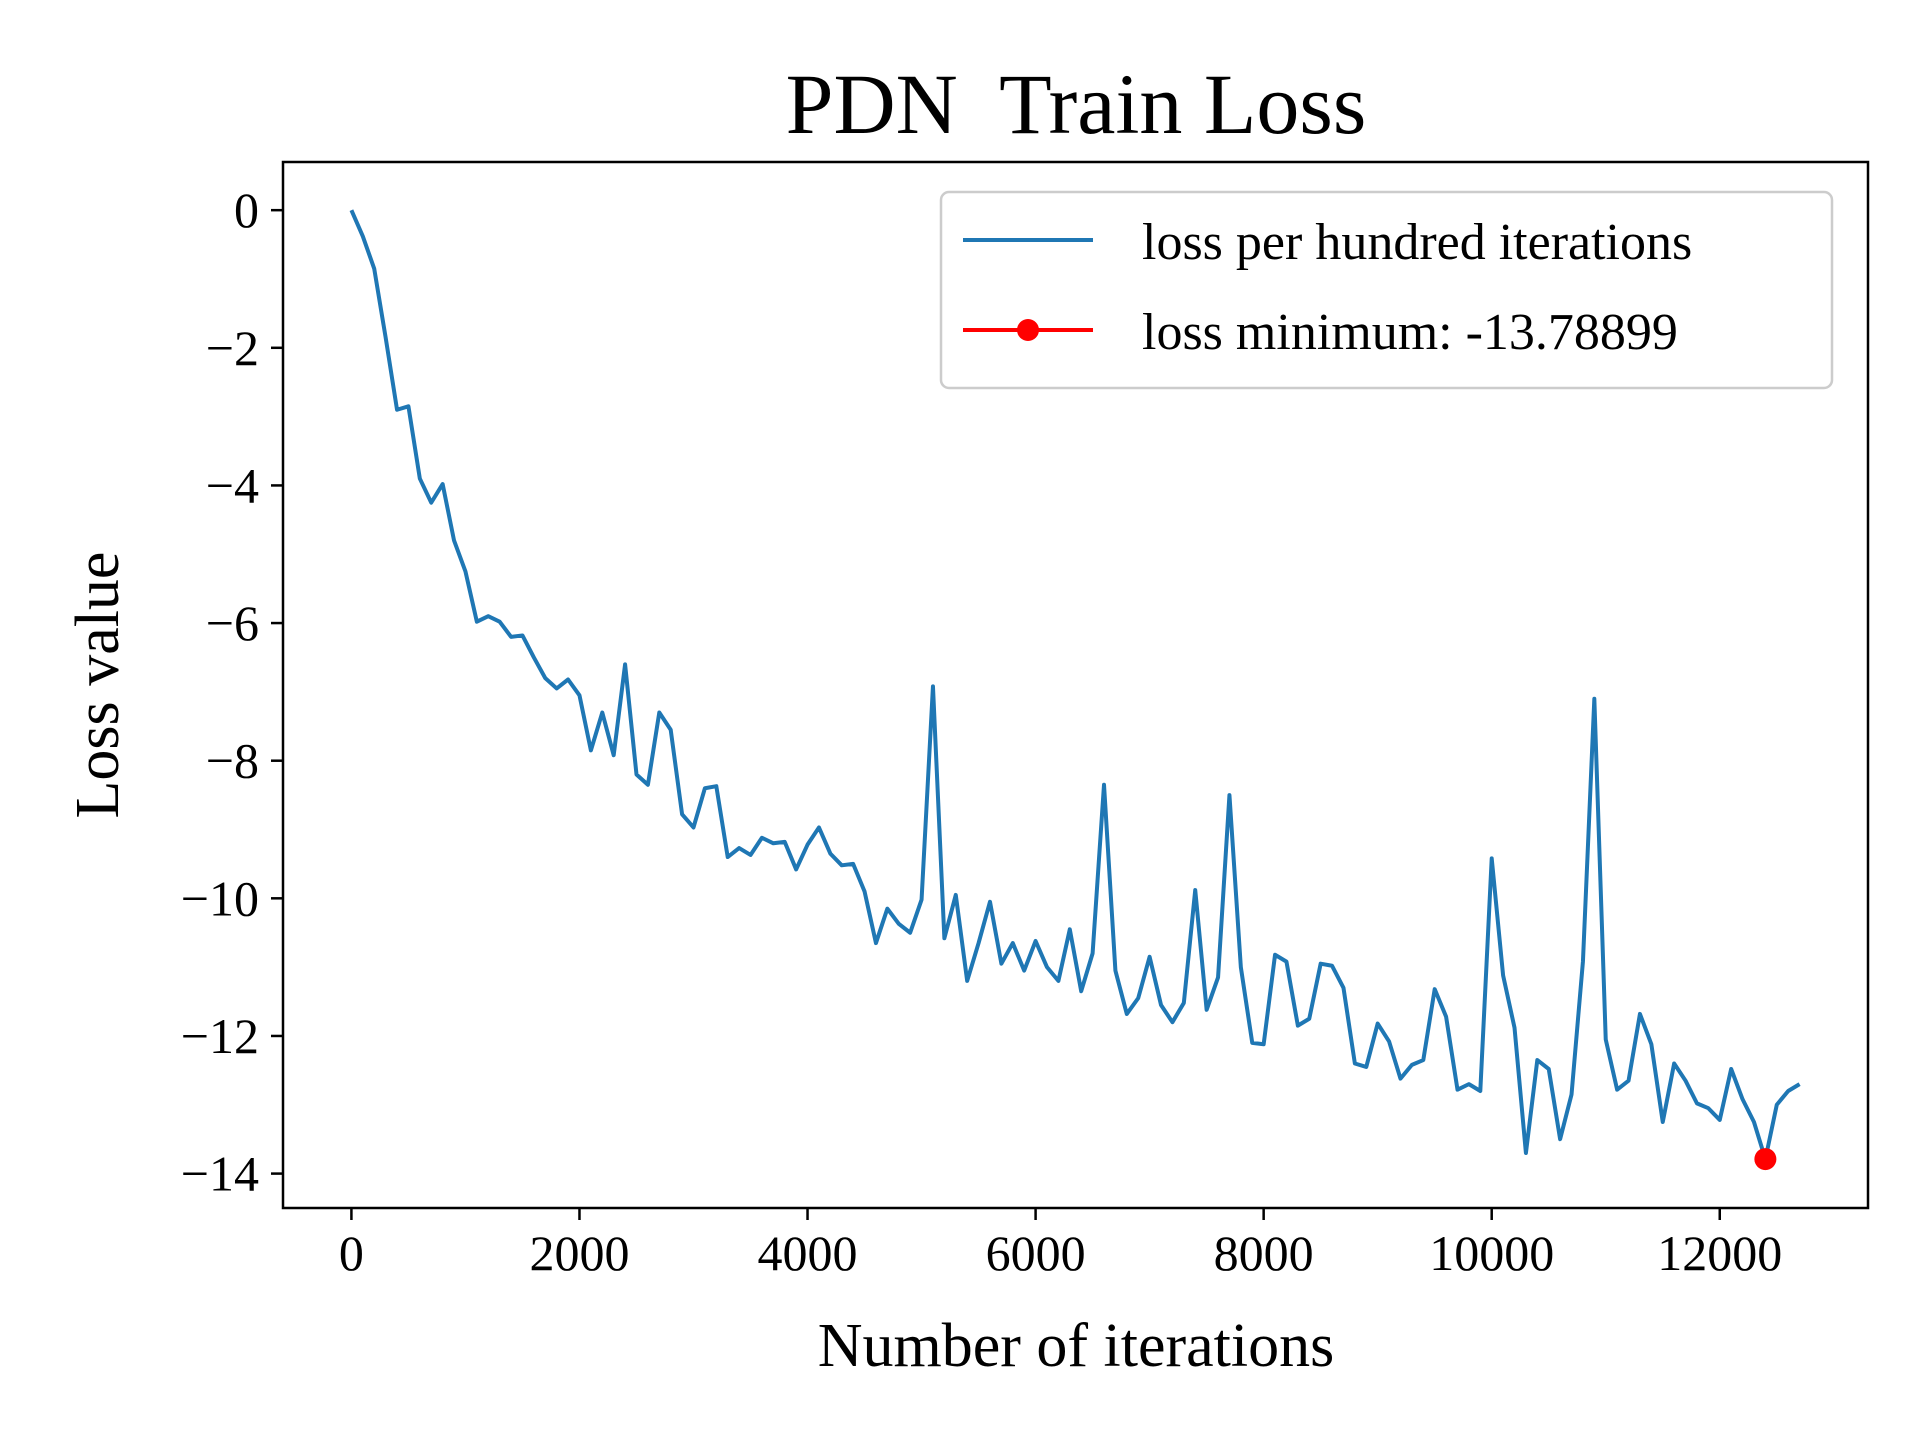  What do you see at coordinates (246, 210) in the screenshot?
I see `y-tick-label: 0` at bounding box center [246, 210].